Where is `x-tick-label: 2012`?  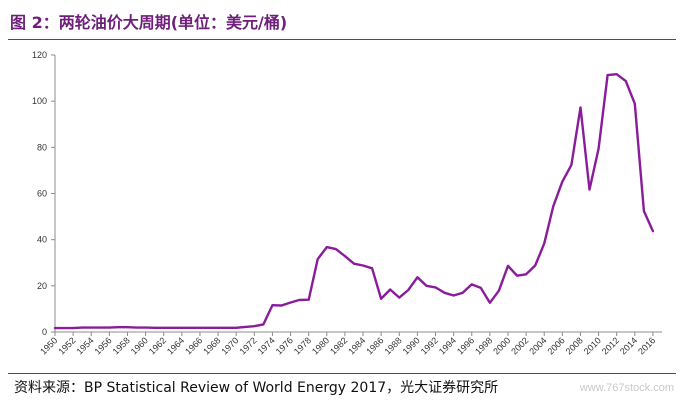 x-tick-label: 2012 is located at coordinates (610, 345).